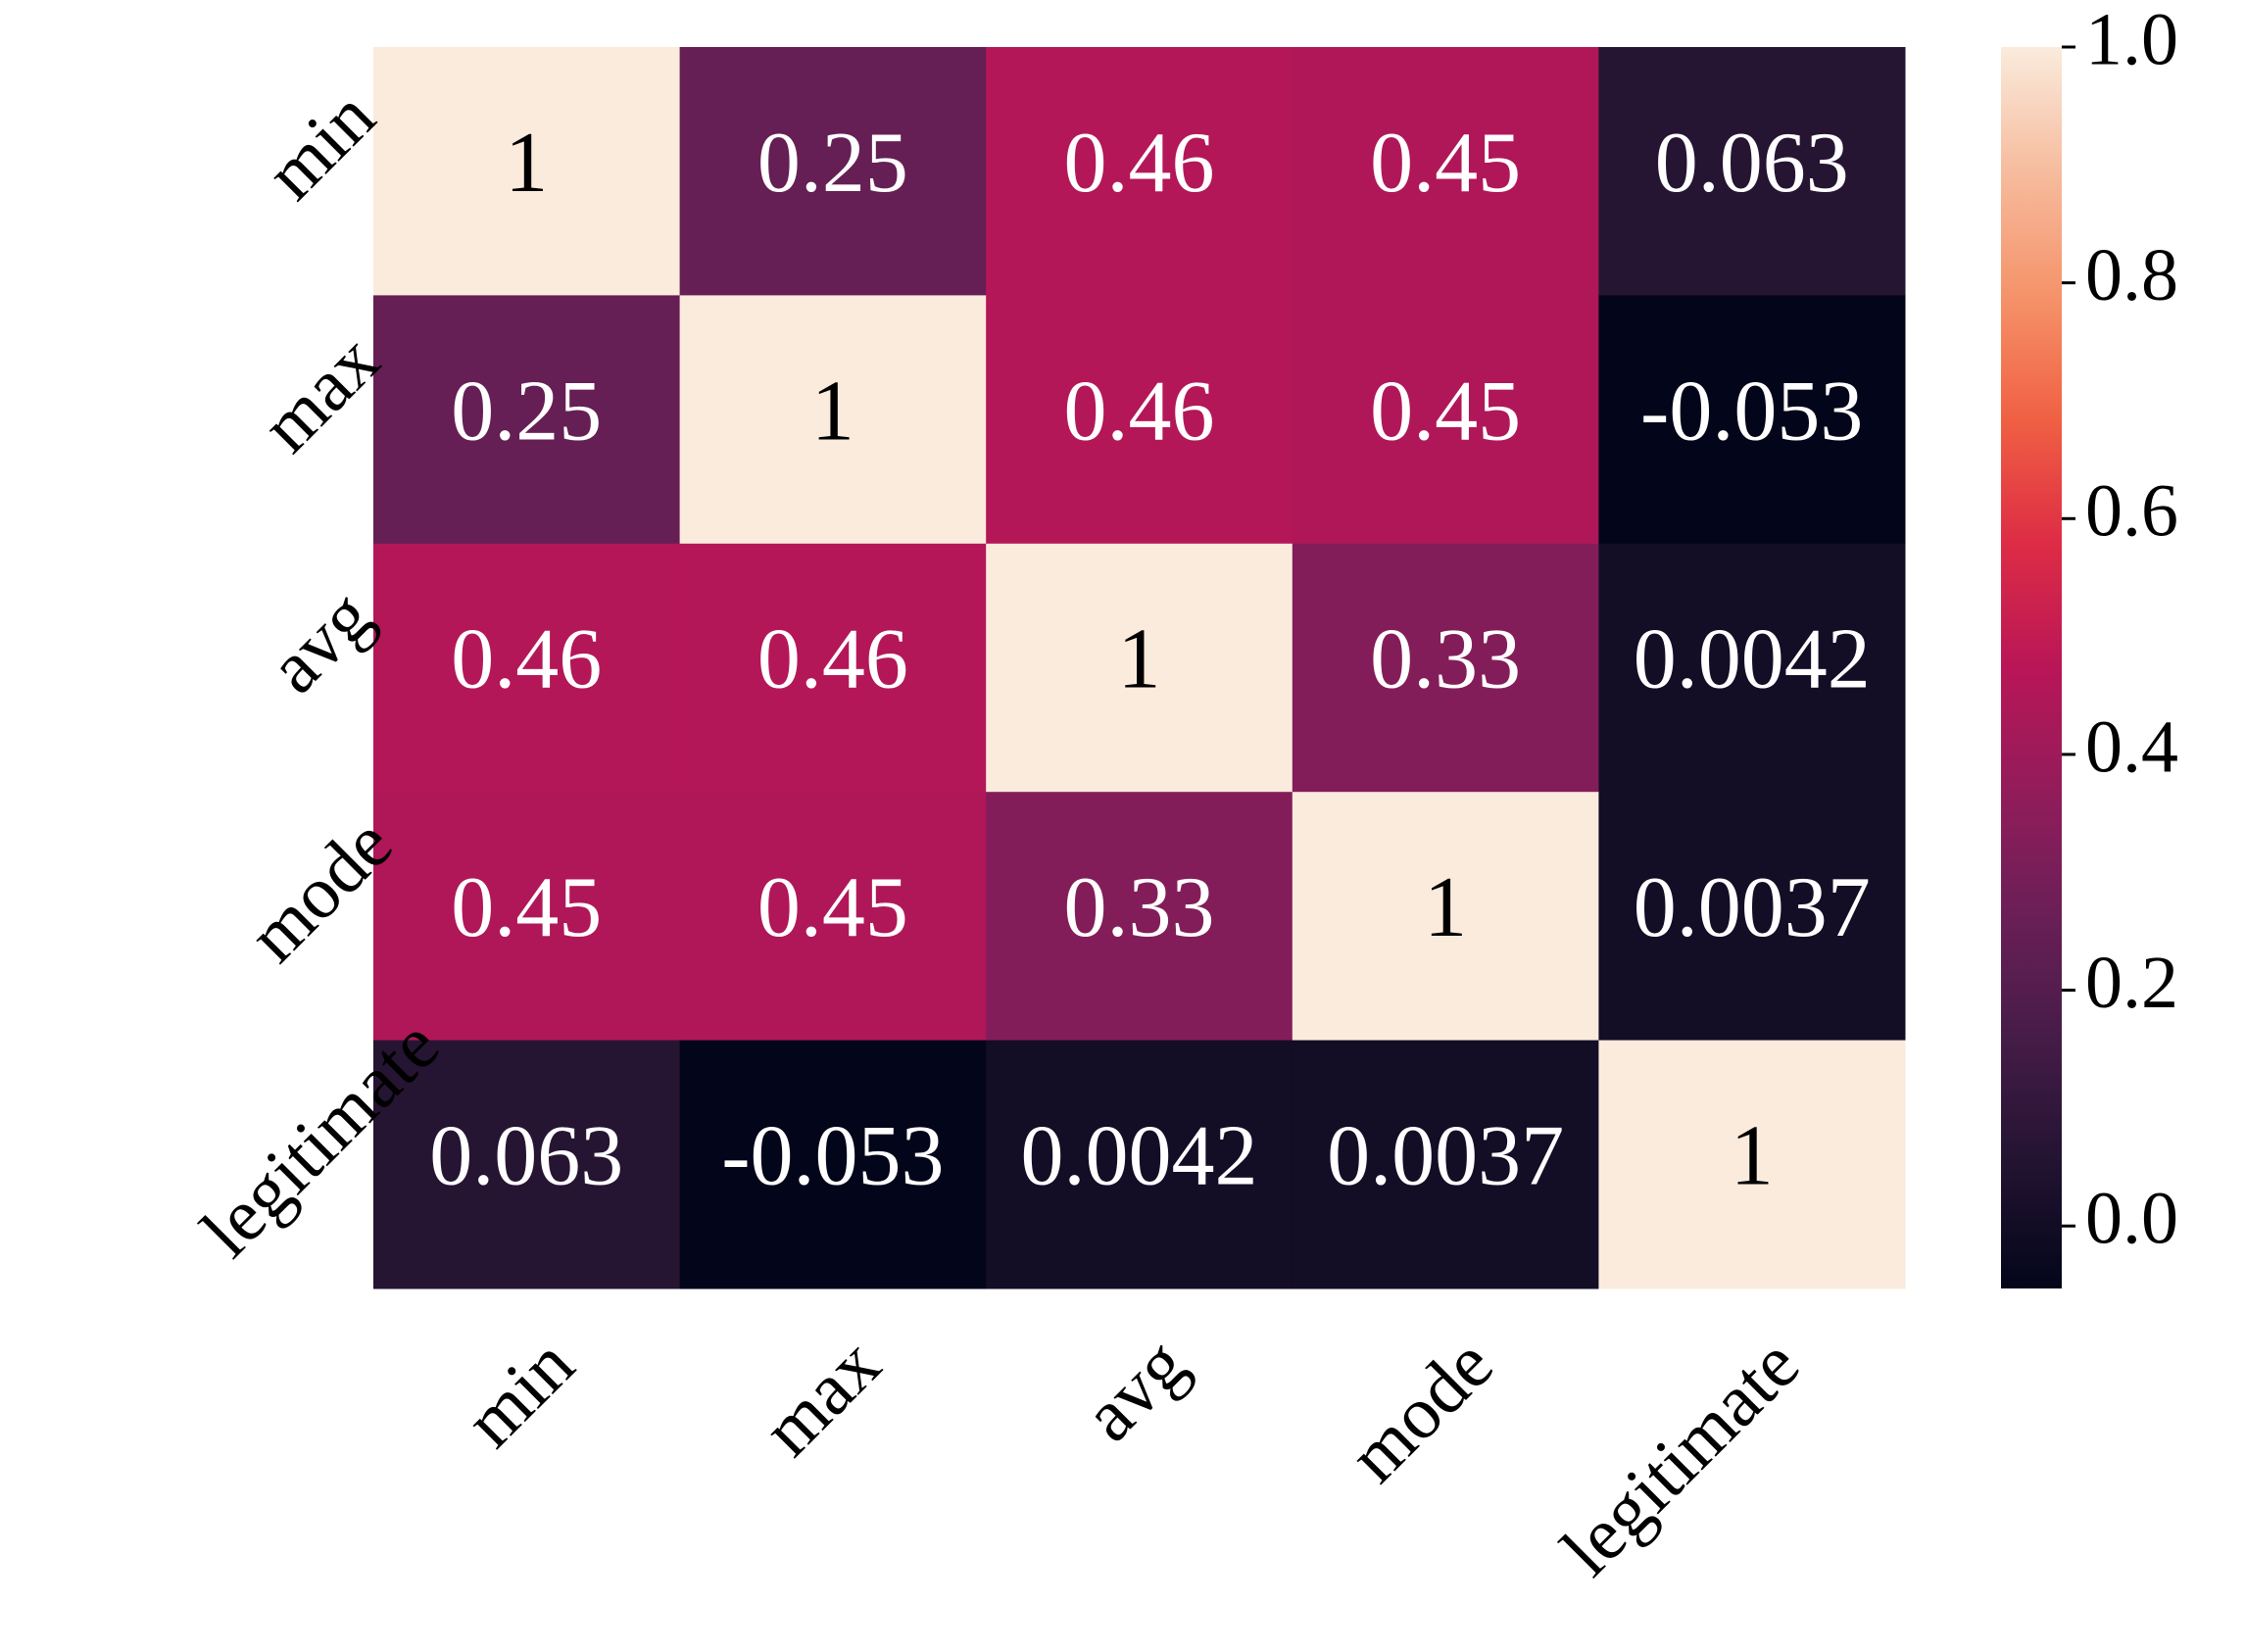 This screenshot has height=1652, width=2245. What do you see at coordinates (1680, 1457) in the screenshot?
I see `x-tick-label: legitimate` at bounding box center [1680, 1457].